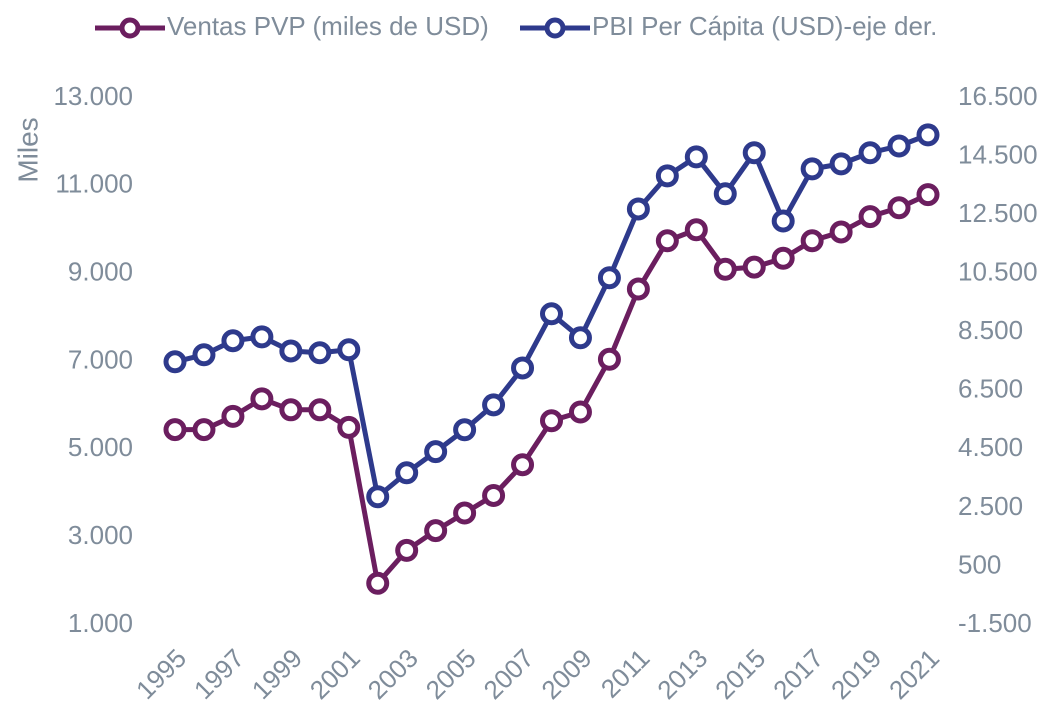 The height and width of the screenshot is (709, 1055). I want to click on y-tick-label: 13.000, so click(93, 96).